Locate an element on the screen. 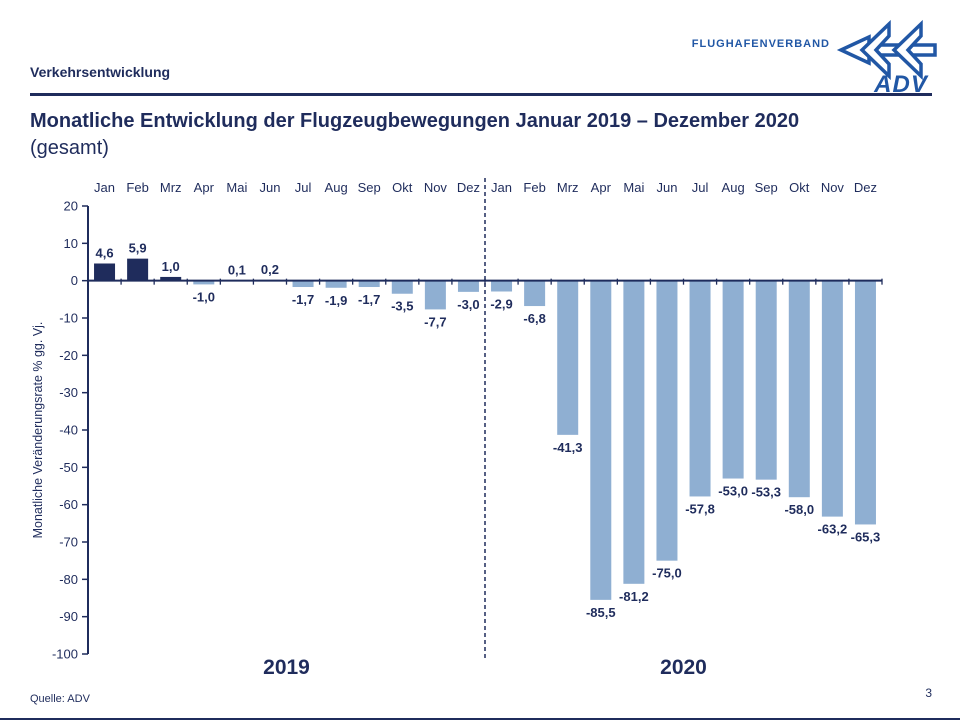 Image resolution: width=960 pixels, height=720 pixels. y-tick-label: -20 is located at coordinates (68, 355).